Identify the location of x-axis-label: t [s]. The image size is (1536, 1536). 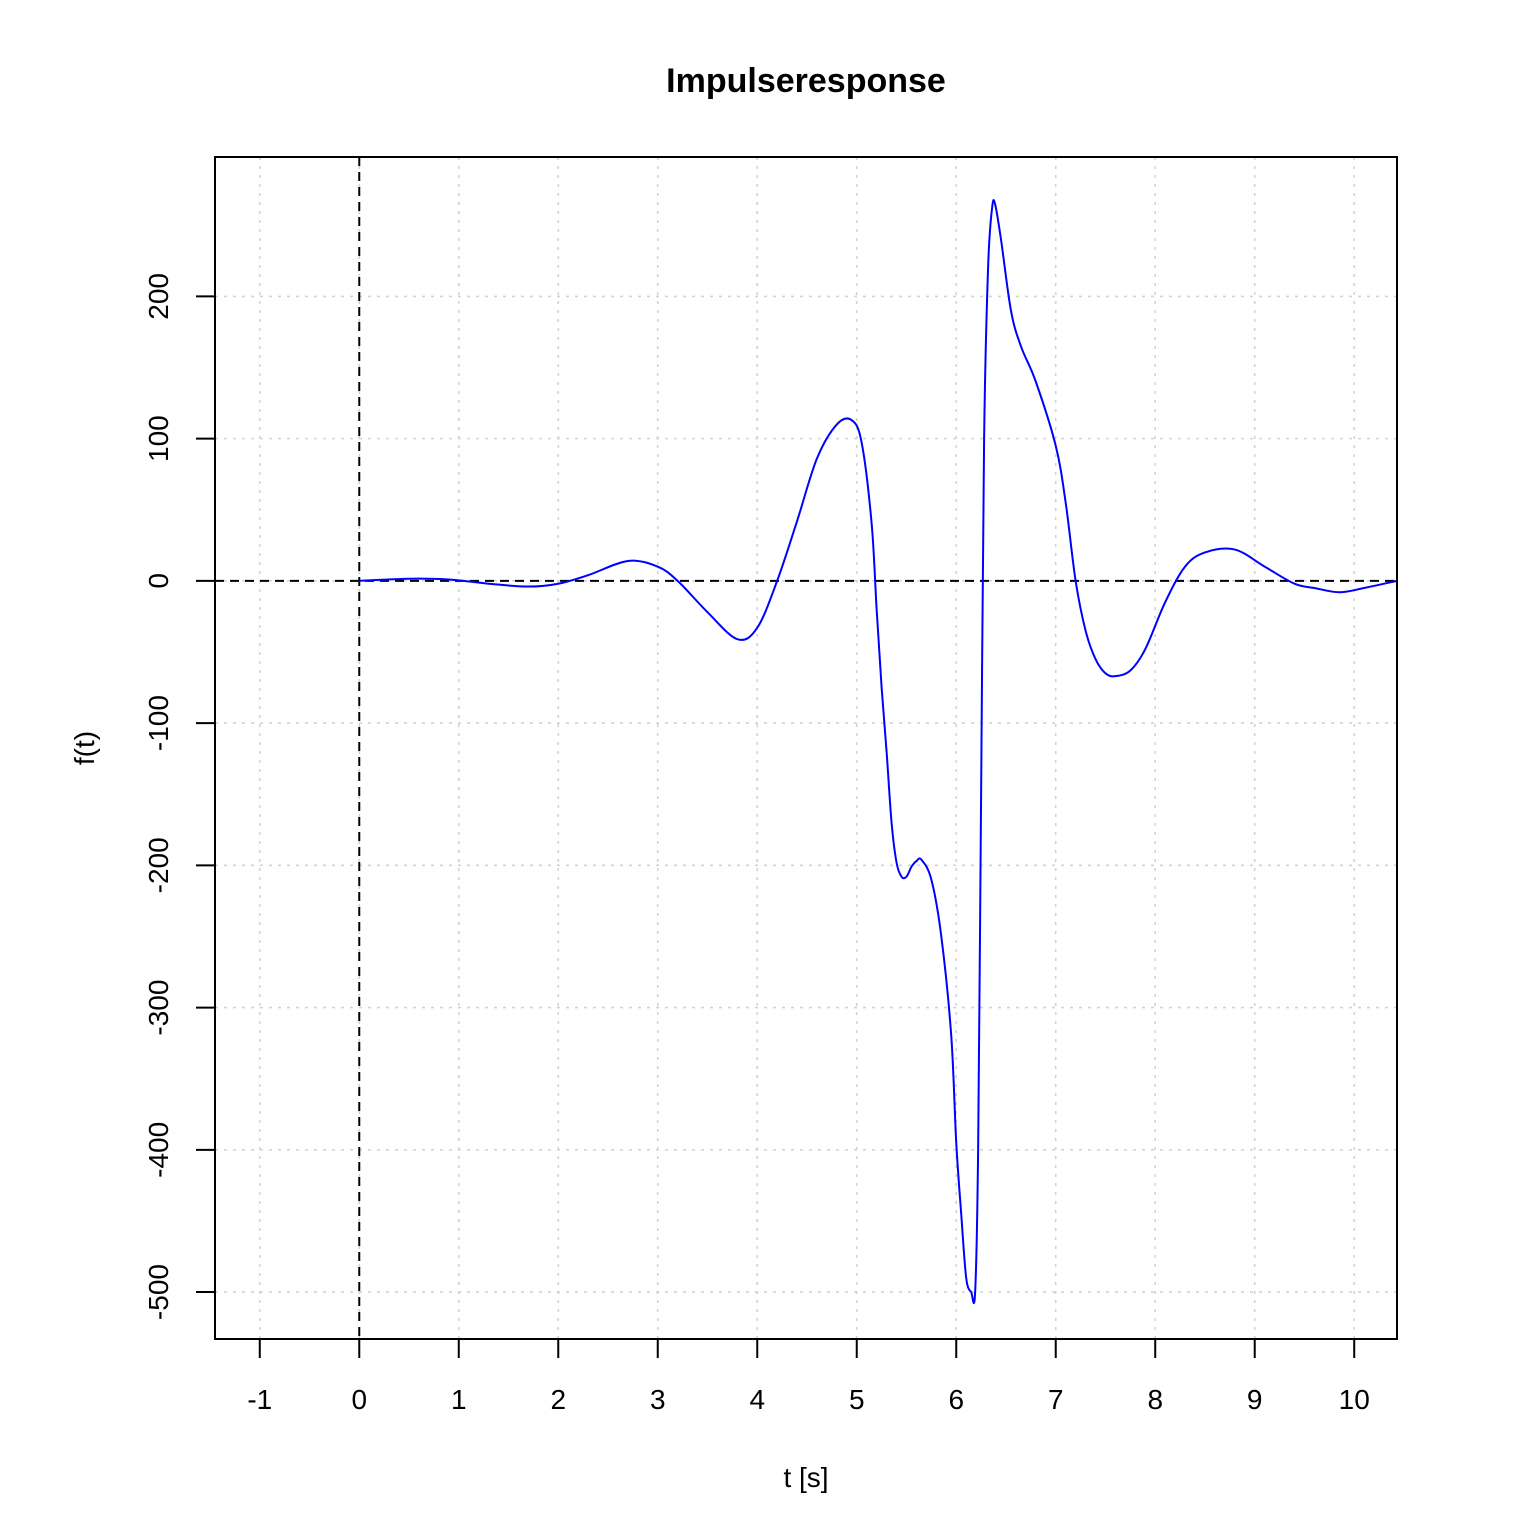
(805, 1477).